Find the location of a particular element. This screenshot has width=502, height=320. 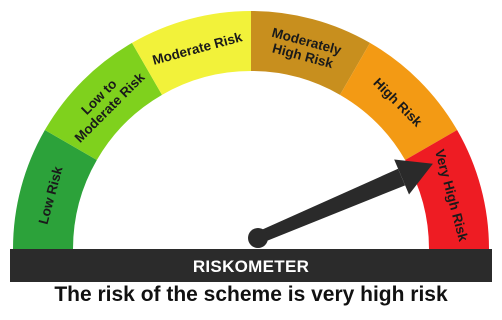

segment-low-risk is located at coordinates (55, 189).